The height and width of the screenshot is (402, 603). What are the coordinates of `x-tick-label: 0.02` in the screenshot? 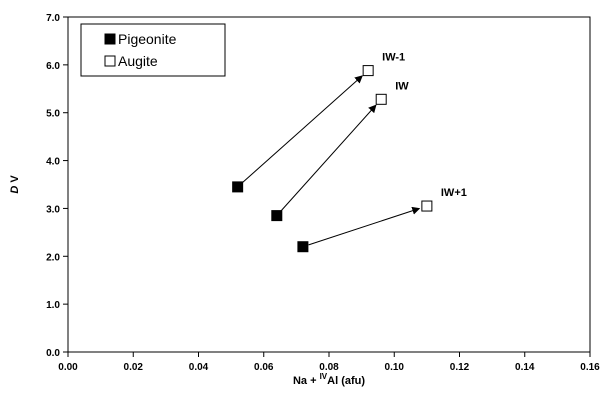 It's located at (134, 367).